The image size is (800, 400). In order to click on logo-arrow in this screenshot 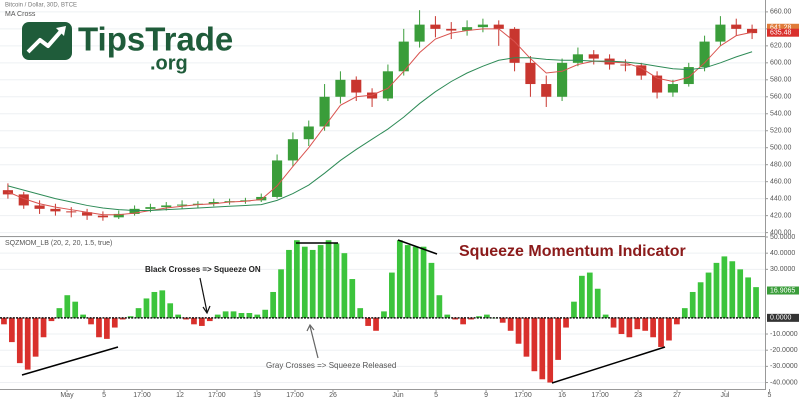, I will do `click(45, 41)`.